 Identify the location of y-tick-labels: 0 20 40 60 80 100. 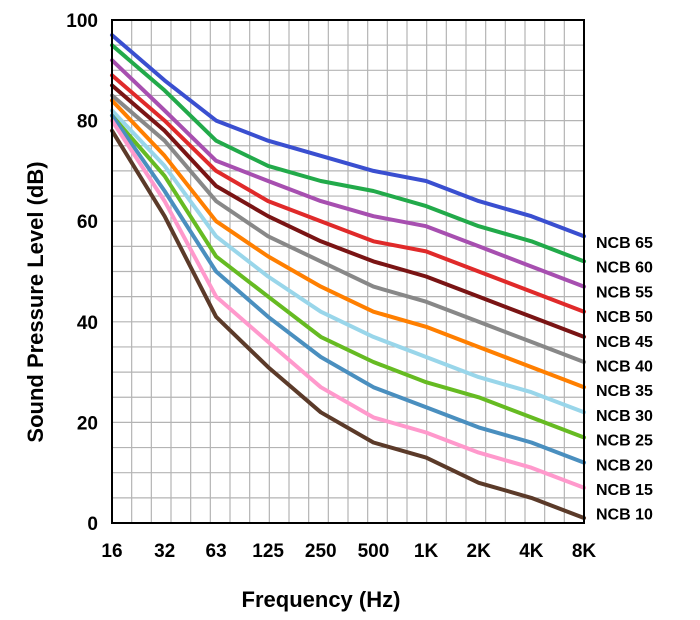
(82, 273).